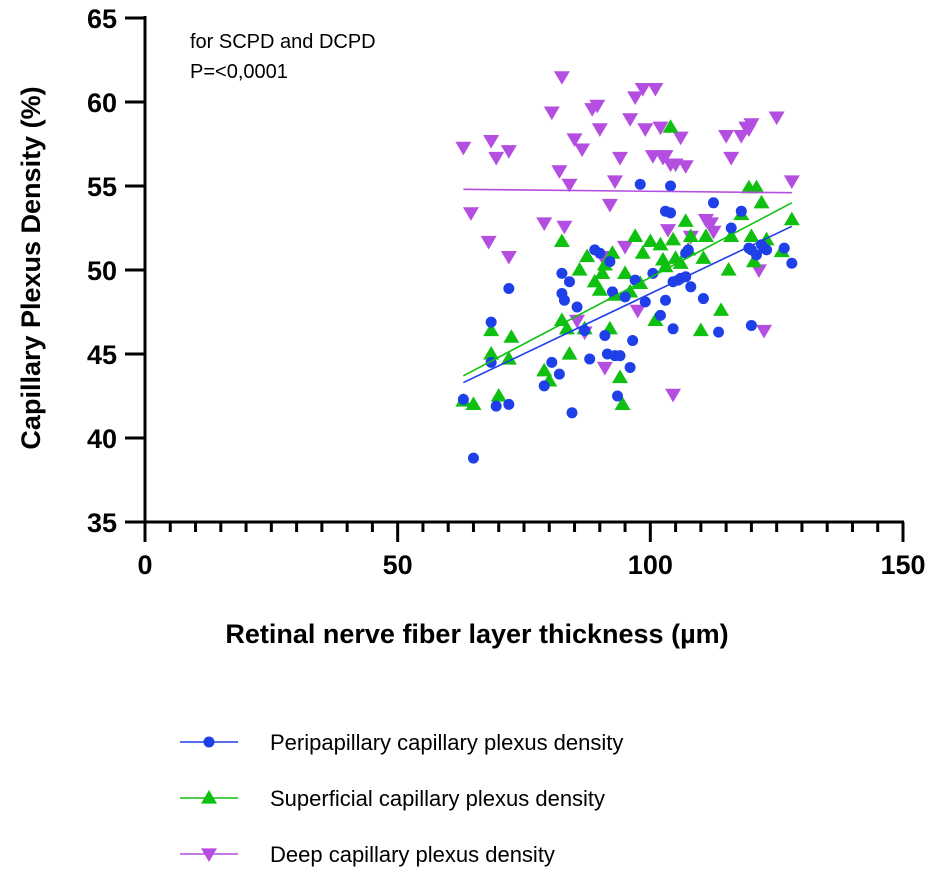  What do you see at coordinates (239, 72) in the screenshot?
I see `annotation-p-value: P=<0,0001` at bounding box center [239, 72].